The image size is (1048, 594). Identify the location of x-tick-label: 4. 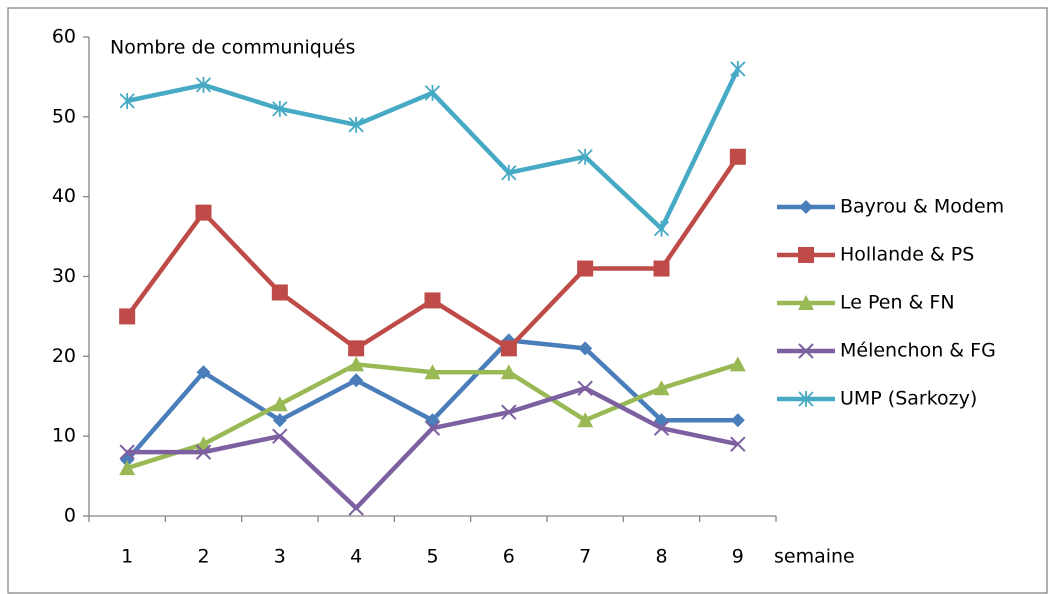
(356, 557).